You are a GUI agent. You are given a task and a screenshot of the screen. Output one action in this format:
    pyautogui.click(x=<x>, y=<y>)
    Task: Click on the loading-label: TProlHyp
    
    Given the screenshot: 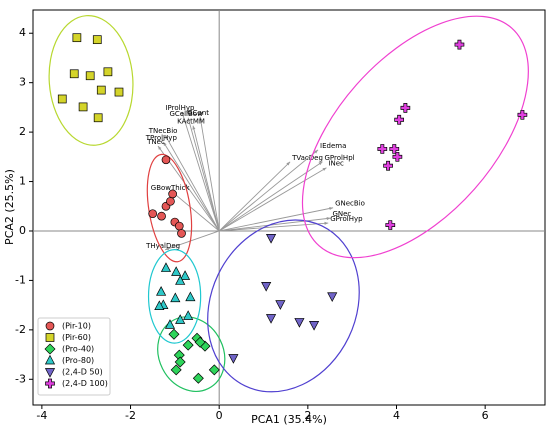 What is the action you would take?
    pyautogui.click(x=161, y=138)
    